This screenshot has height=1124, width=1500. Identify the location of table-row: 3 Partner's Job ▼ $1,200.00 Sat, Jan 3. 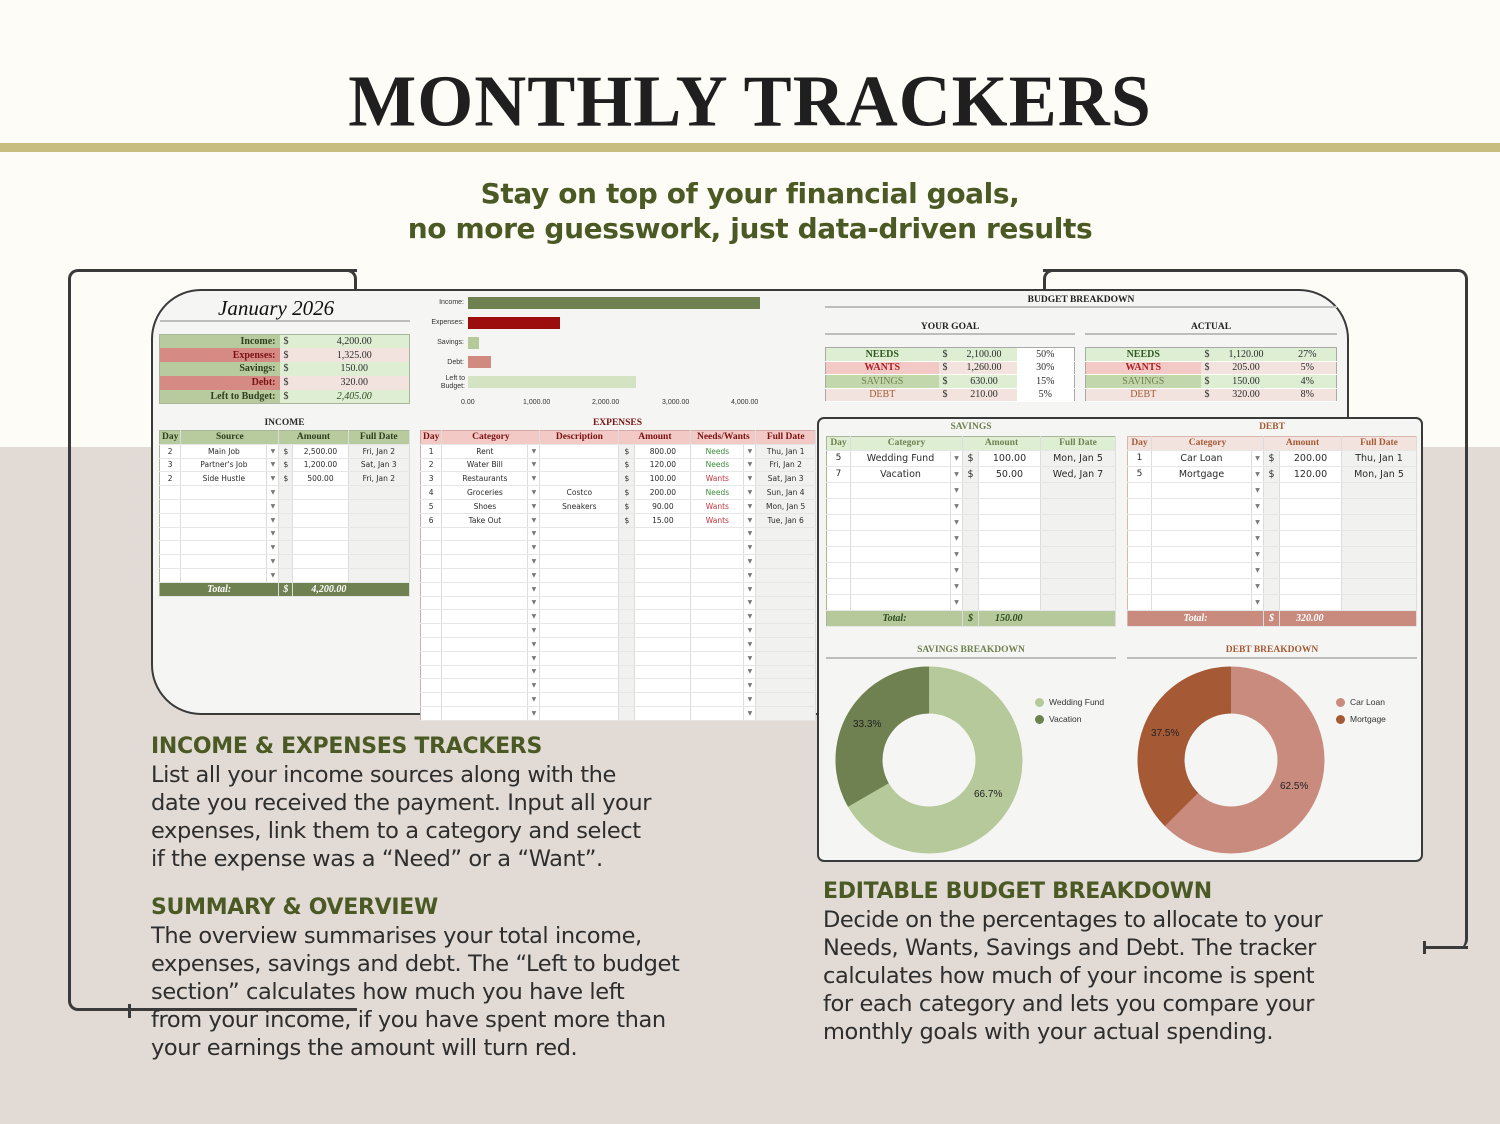
(285, 465).